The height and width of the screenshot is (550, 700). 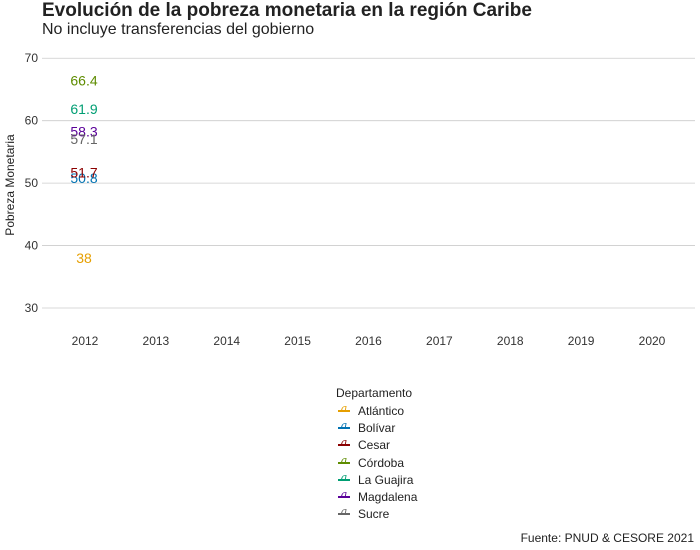 I want to click on data-label: 38, so click(x=84, y=258).